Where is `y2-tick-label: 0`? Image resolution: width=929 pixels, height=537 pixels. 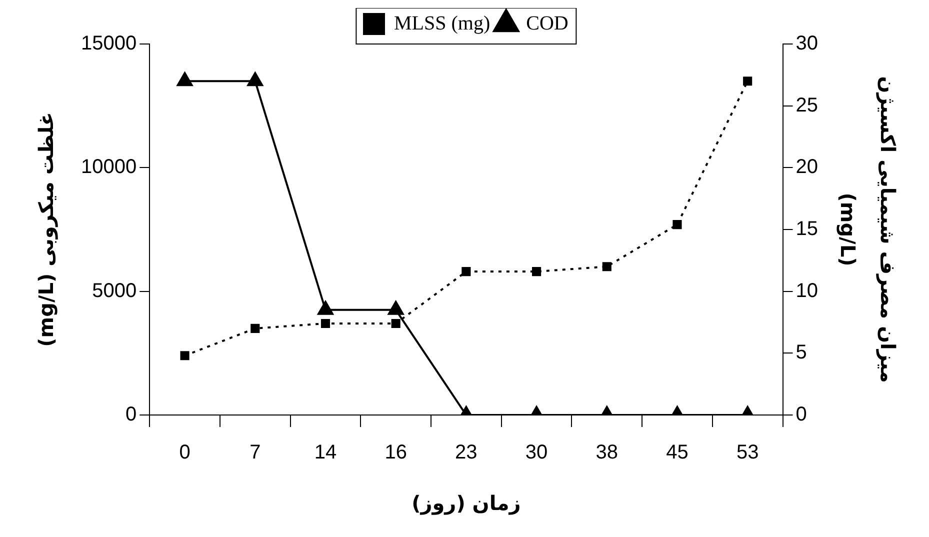
y2-tick-label: 0 is located at coordinates (801, 415).